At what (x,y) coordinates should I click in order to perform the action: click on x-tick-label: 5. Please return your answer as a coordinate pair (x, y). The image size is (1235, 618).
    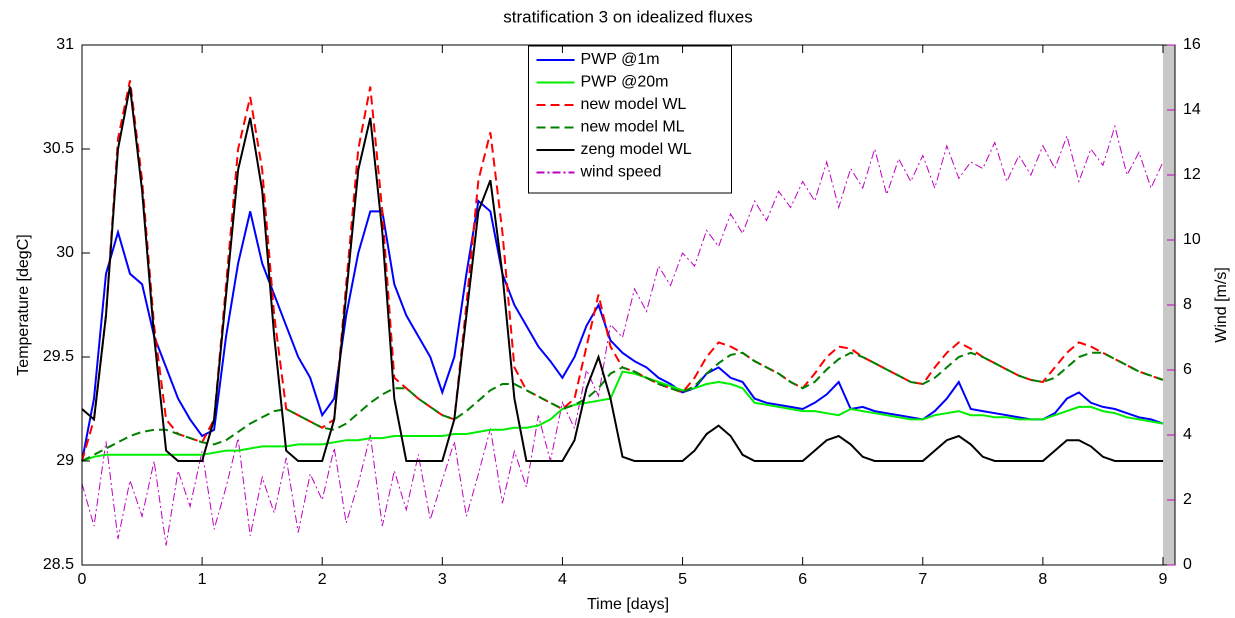
    Looking at the image, I should click on (682, 579).